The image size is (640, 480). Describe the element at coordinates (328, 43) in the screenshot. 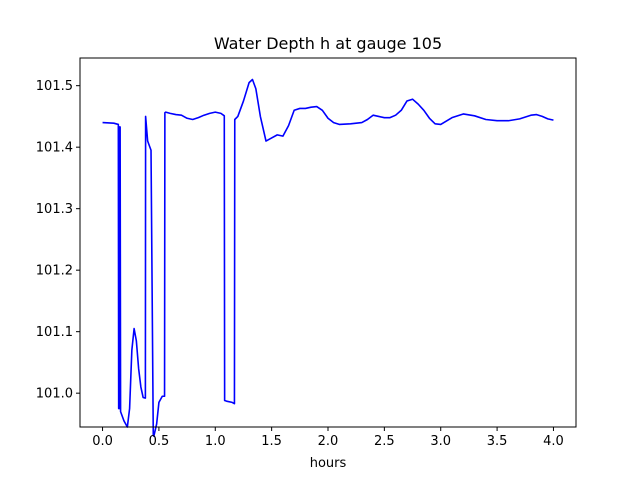

I see `chart-title: Water Depth h at gauge 105` at that location.